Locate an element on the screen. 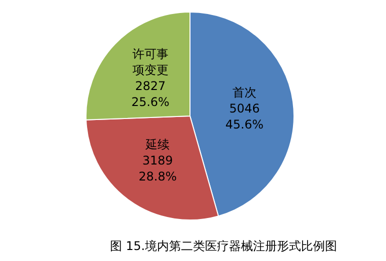  data-label: 3189 28.8% is located at coordinates (157, 168).